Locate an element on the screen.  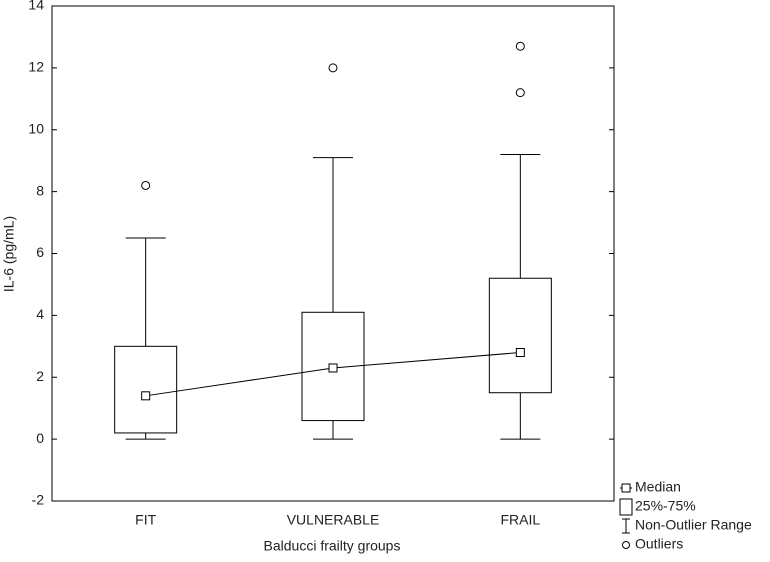
y-axis-label: IL-6 (pg/mL) is located at coordinates (9, 254).